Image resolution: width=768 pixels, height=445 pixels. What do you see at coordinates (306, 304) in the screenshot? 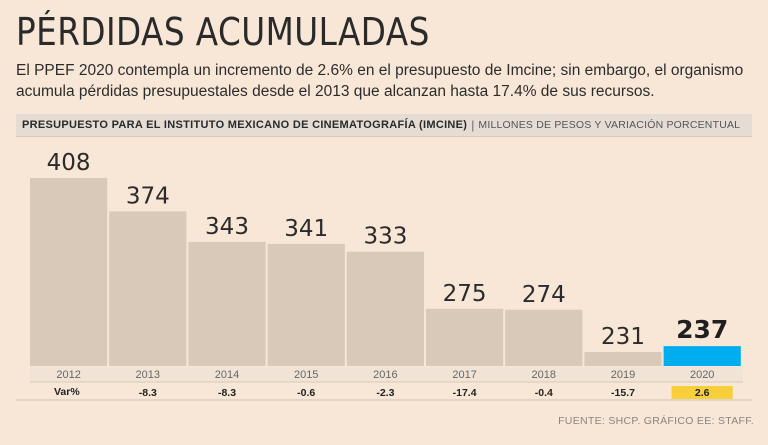
I see `bar-2015` at bounding box center [306, 304].